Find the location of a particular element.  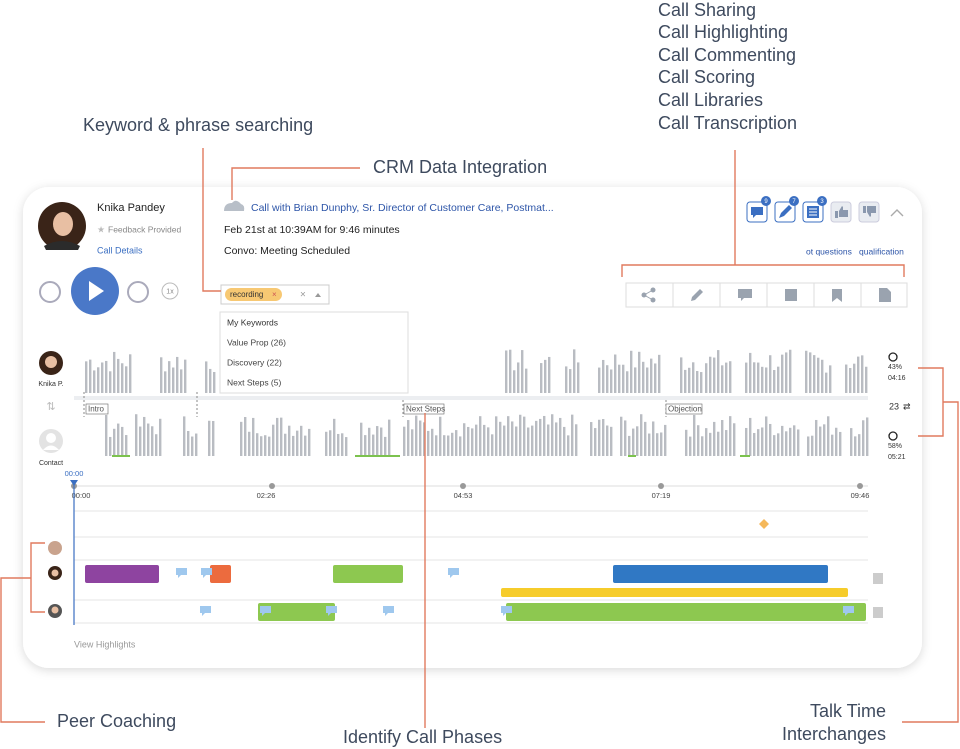

speaker-label: Contact is located at coordinates (51, 463).